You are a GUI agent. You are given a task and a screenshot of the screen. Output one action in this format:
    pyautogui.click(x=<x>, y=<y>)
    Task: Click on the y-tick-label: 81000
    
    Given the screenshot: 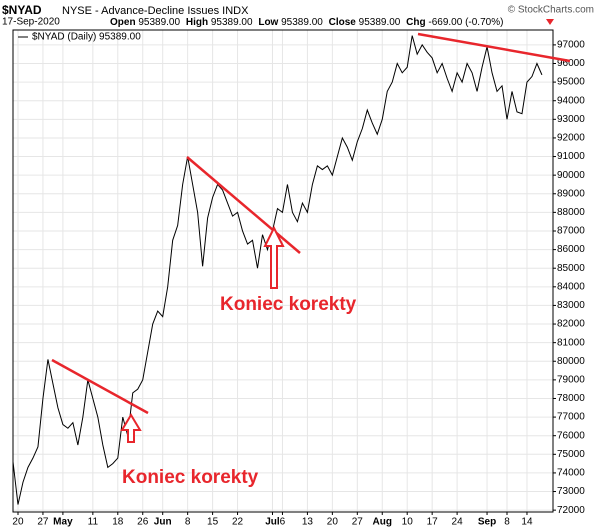 What is the action you would take?
    pyautogui.click(x=571, y=342)
    